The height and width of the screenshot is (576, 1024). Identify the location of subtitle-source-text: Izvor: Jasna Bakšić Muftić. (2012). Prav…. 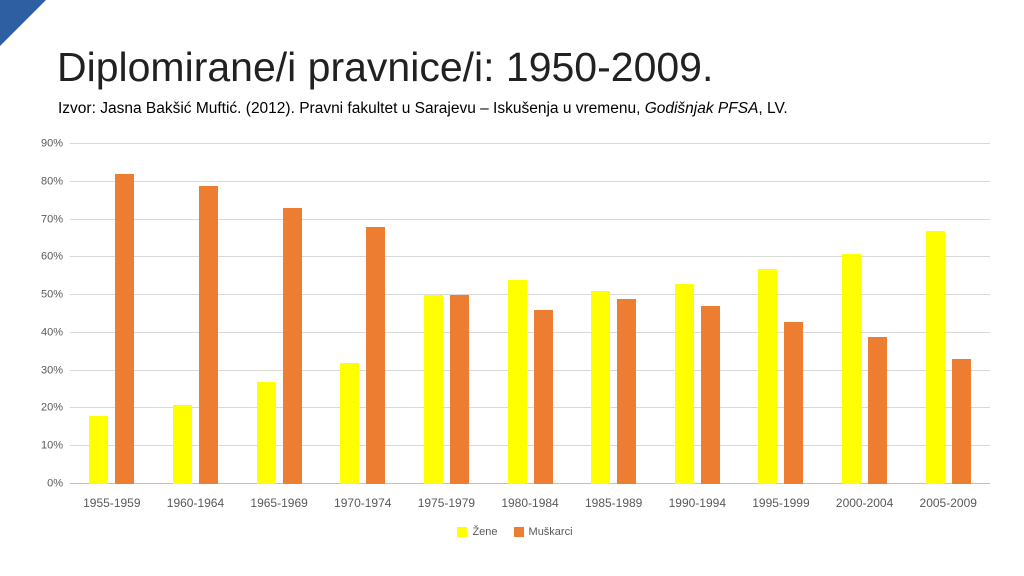
(351, 108).